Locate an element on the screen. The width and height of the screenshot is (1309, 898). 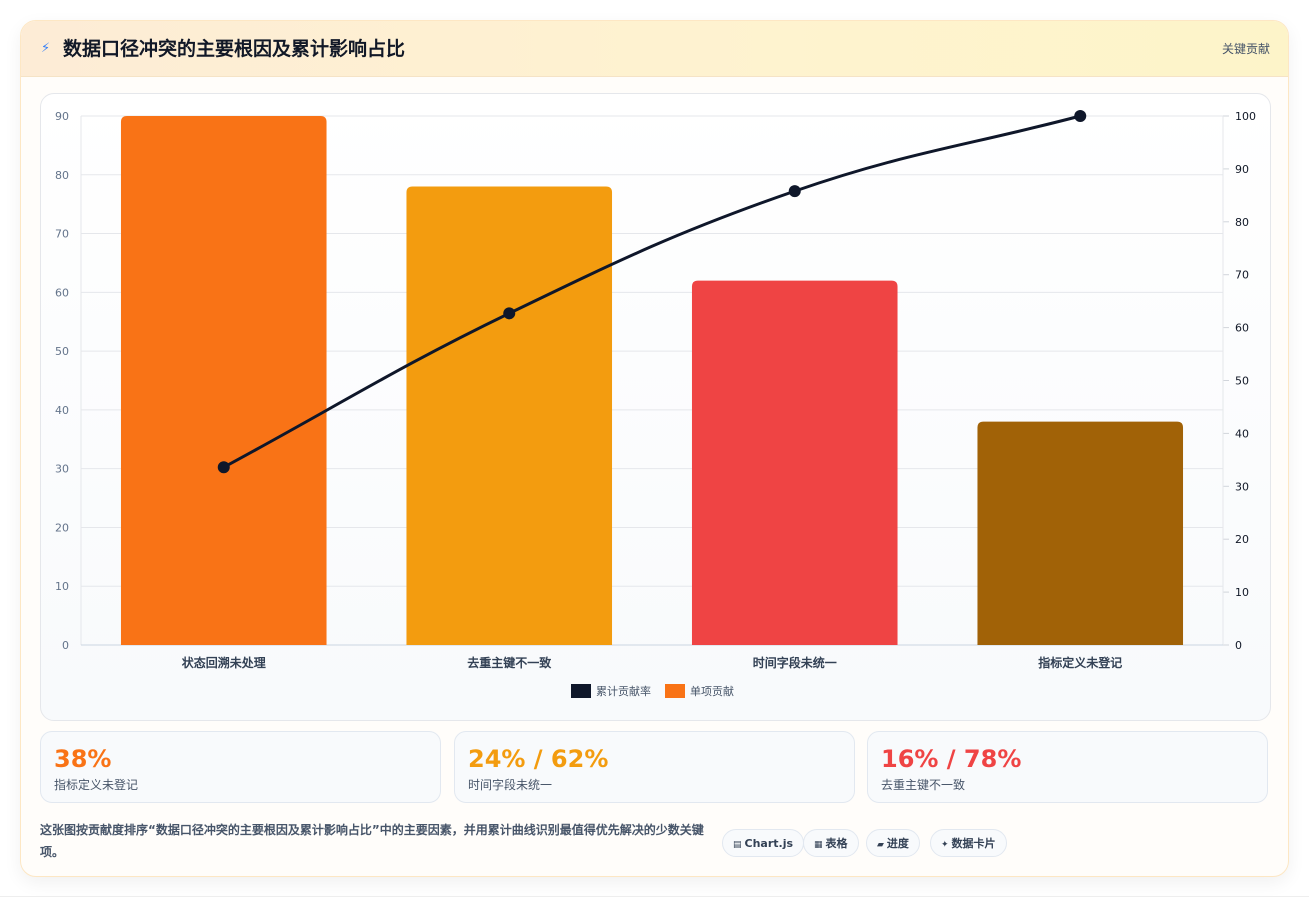
y-tick-label-left: 80 is located at coordinates (62, 175).